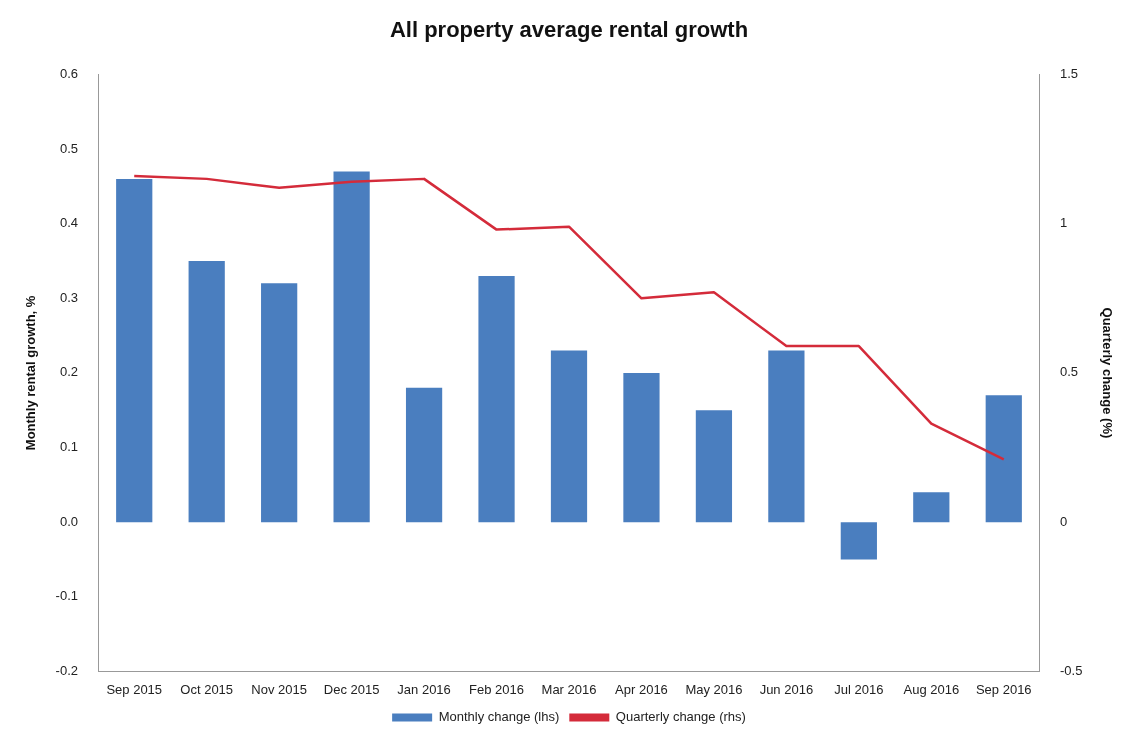 The image size is (1138, 744). What do you see at coordinates (68, 297) in the screenshot?
I see `y-tick-label: 0.3` at bounding box center [68, 297].